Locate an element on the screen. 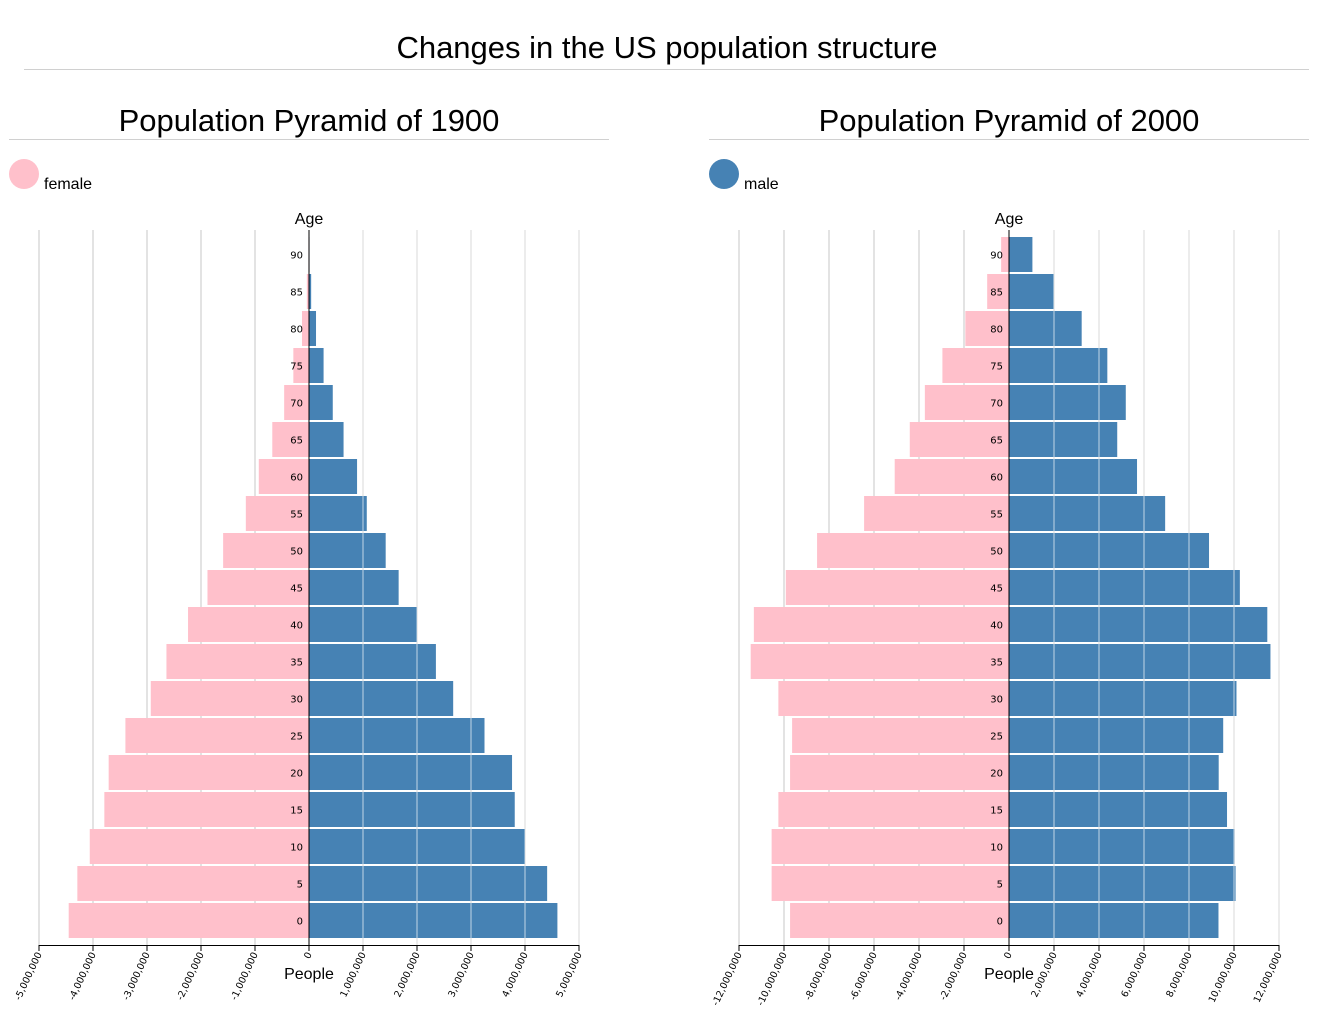 This screenshot has width=1318, height=1013. y-tick-label: 15 is located at coordinates (296, 811).